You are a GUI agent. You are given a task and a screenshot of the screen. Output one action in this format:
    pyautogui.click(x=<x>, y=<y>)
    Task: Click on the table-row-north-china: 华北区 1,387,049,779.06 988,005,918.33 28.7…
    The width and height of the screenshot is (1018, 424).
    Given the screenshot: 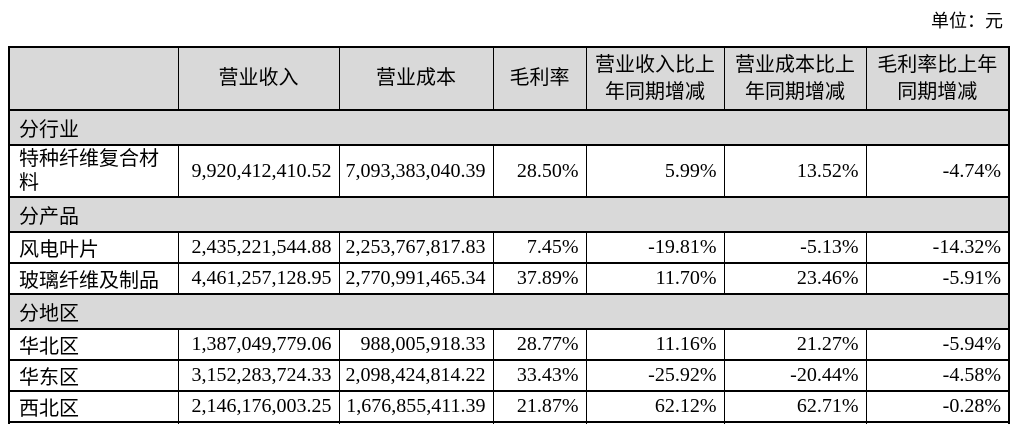 What is the action you would take?
    pyautogui.click(x=509, y=344)
    